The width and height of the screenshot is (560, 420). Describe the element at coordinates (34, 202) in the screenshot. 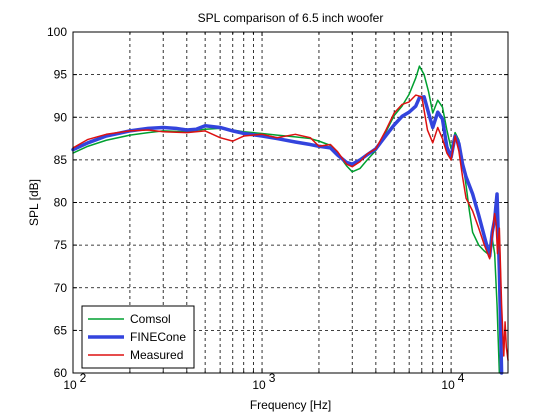

I see `y-axis-label: SPL [dB]` at that location.